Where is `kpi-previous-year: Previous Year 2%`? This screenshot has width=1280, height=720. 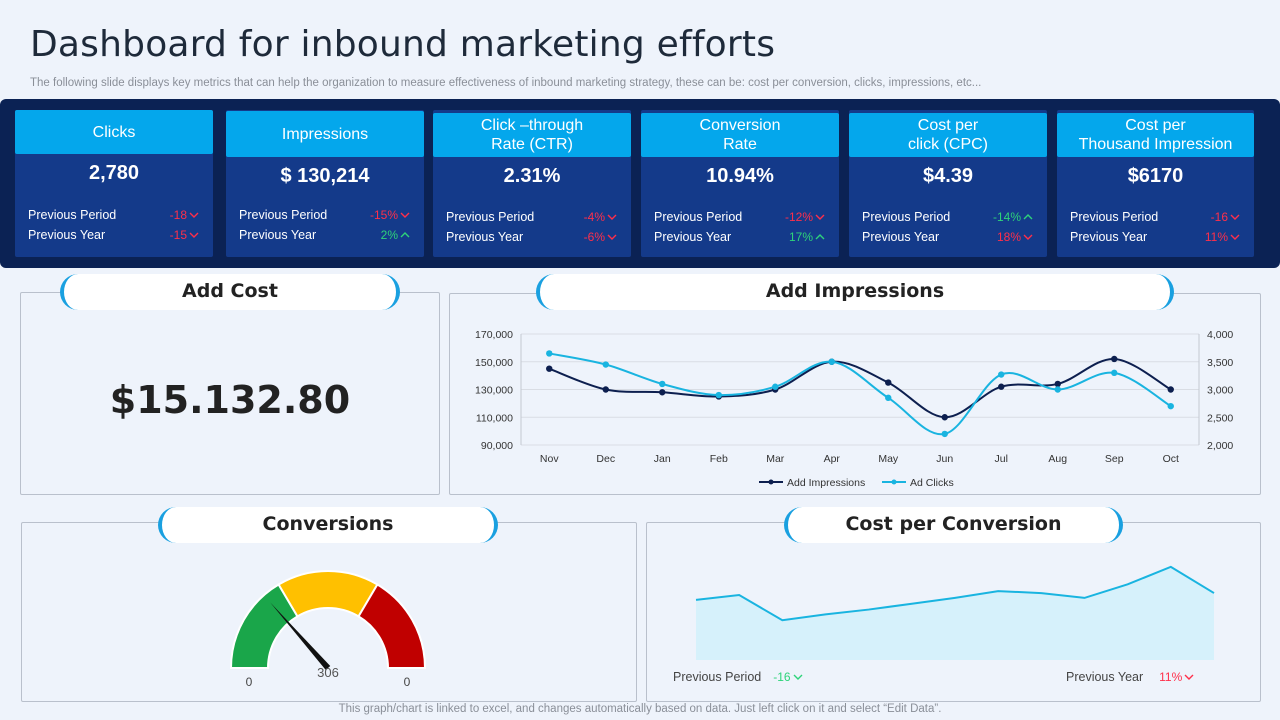 kpi-previous-year: Previous Year 2% is located at coordinates (324, 235).